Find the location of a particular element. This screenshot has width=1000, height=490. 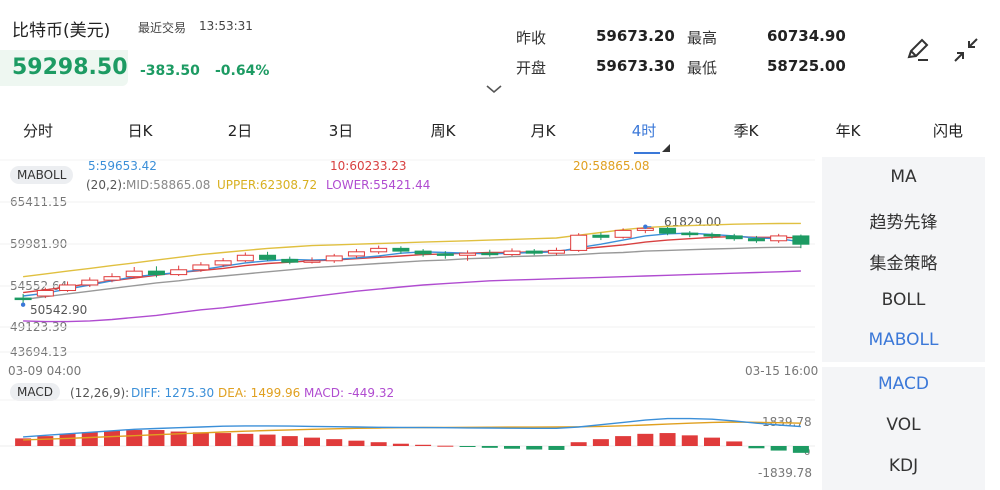

side-menu-item-3: BOLL is located at coordinates (903, 300).